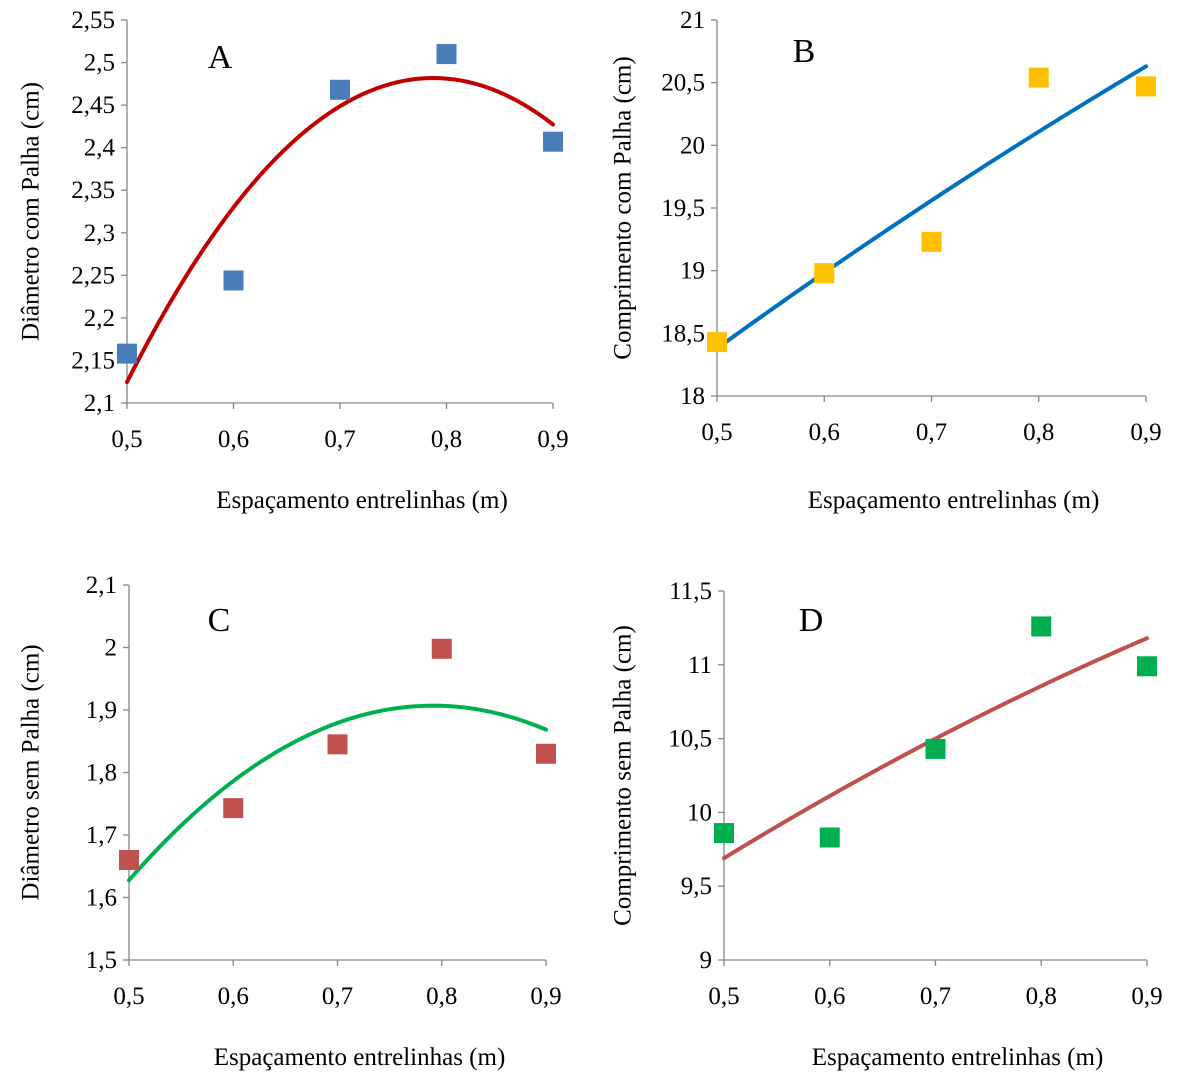 This screenshot has width=1178, height=1079. Describe the element at coordinates (93, 20) in the screenshot. I see `y-tick-label: 2,55` at that location.